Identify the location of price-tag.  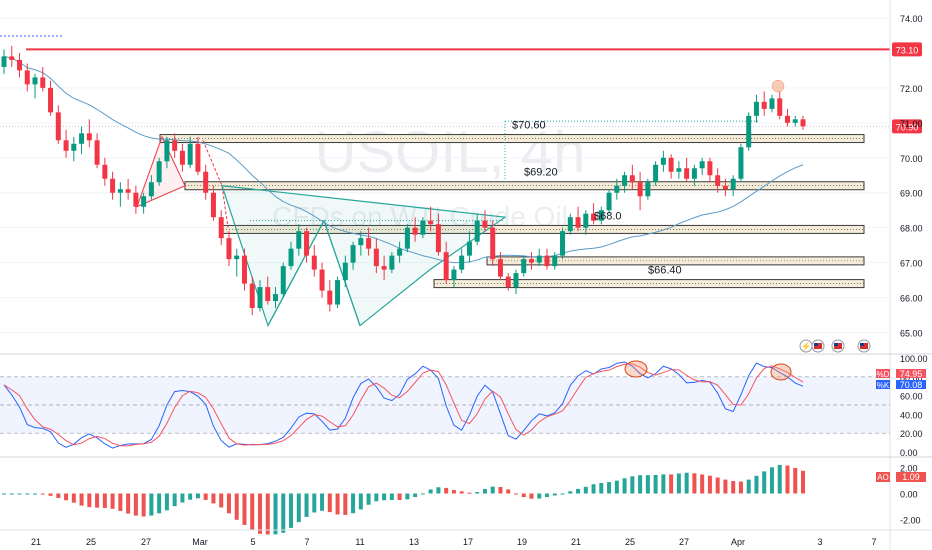
(907, 126).